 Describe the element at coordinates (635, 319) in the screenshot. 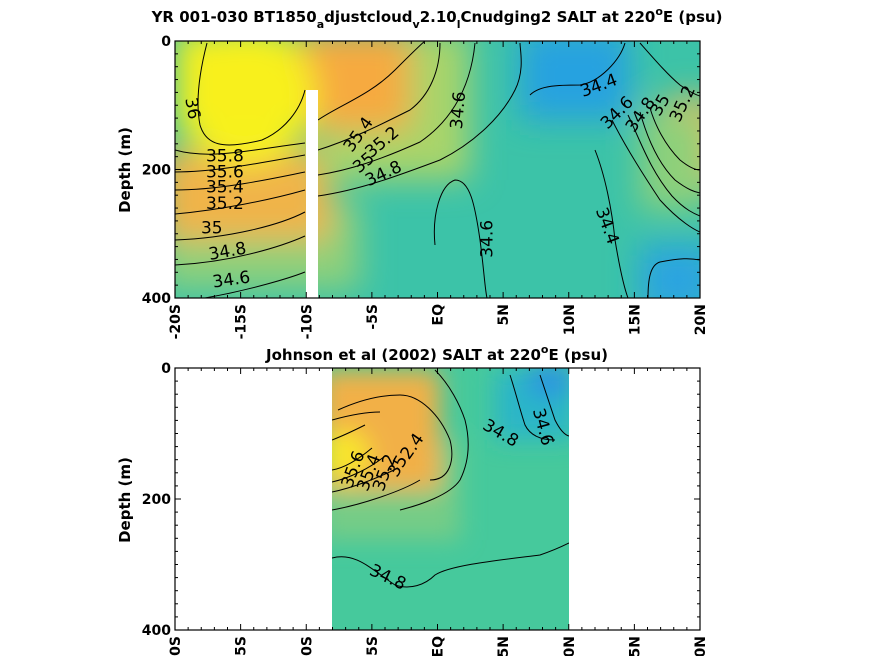

I see `top-x-tick-label: 15N` at that location.